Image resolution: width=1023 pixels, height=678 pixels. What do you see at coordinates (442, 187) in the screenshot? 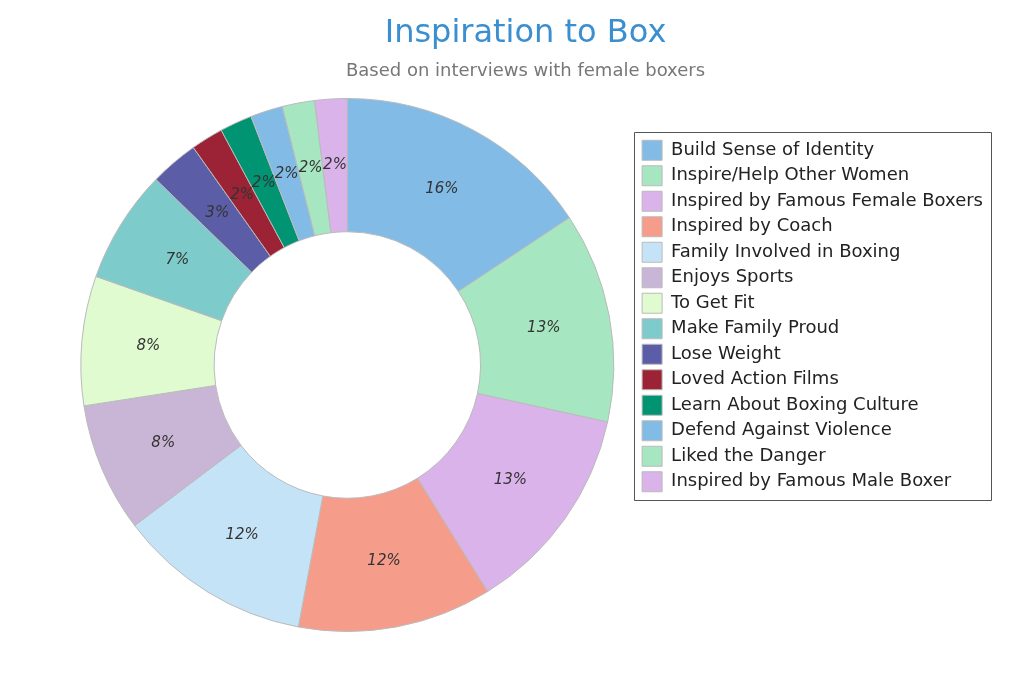
I see `data-label: 16%` at bounding box center [442, 187].